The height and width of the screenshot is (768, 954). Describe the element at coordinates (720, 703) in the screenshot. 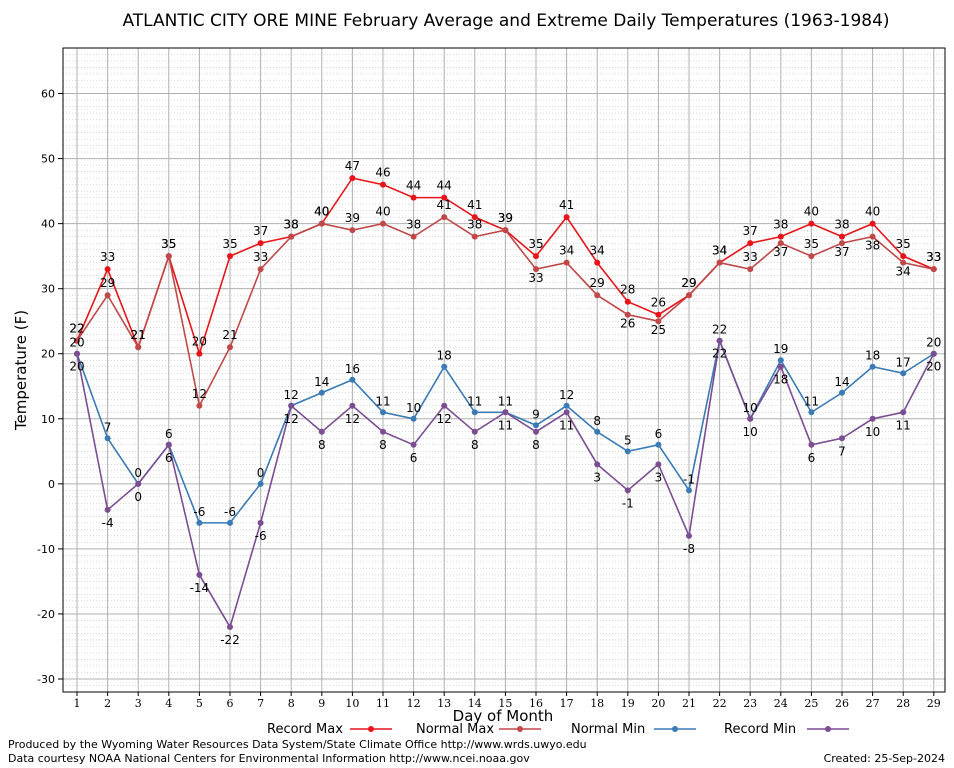

I see `x-tick-label: 22` at that location.